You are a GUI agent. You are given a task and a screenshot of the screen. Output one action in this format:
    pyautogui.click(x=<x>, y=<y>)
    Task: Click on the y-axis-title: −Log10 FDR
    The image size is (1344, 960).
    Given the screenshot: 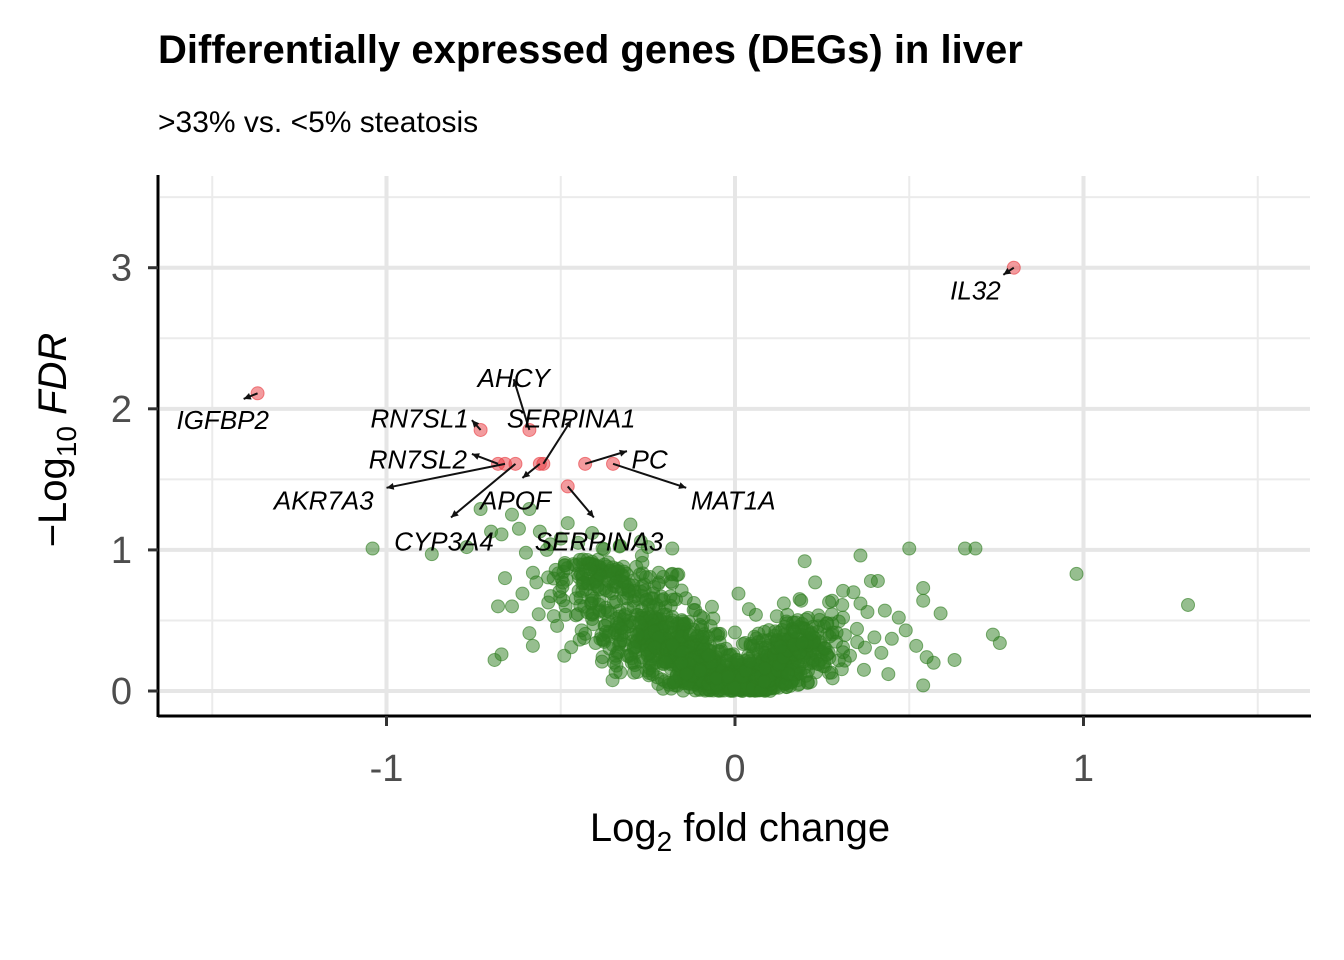 What is the action you would take?
    pyautogui.click(x=56, y=440)
    